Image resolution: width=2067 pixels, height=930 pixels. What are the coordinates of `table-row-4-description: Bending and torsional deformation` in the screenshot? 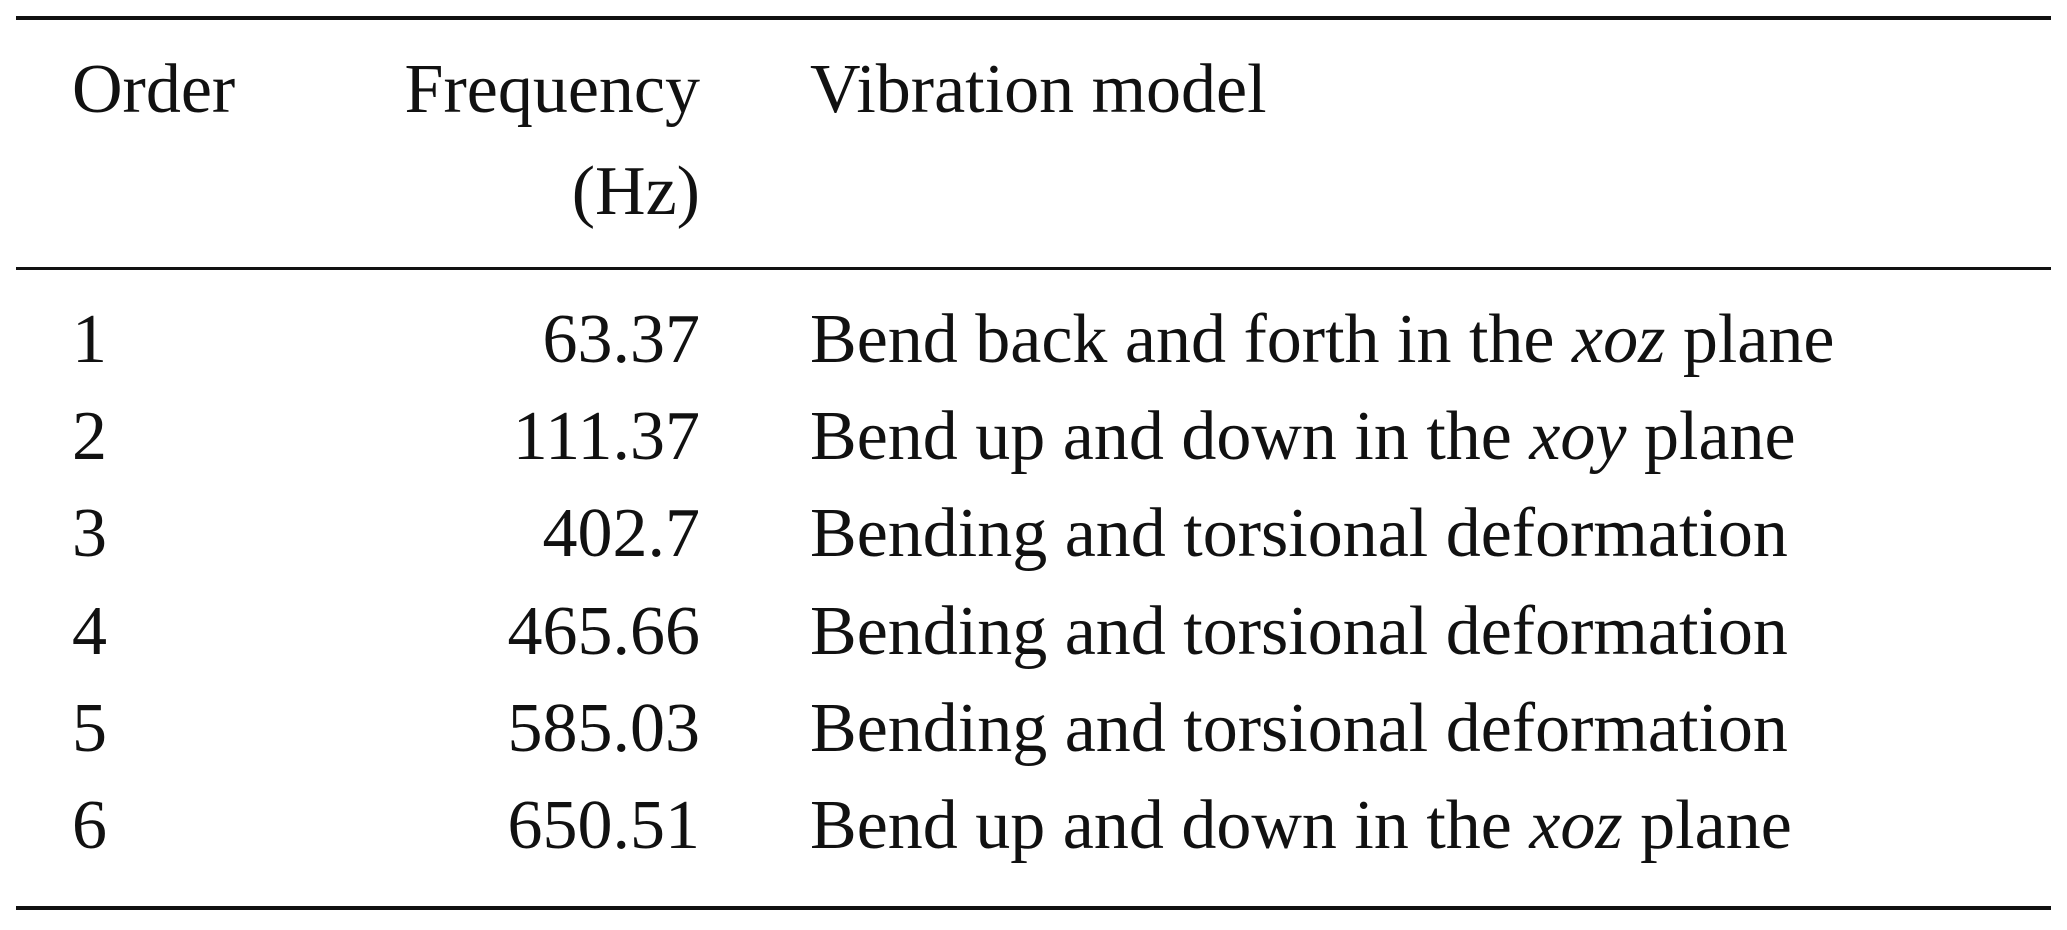 It's located at (1299, 632).